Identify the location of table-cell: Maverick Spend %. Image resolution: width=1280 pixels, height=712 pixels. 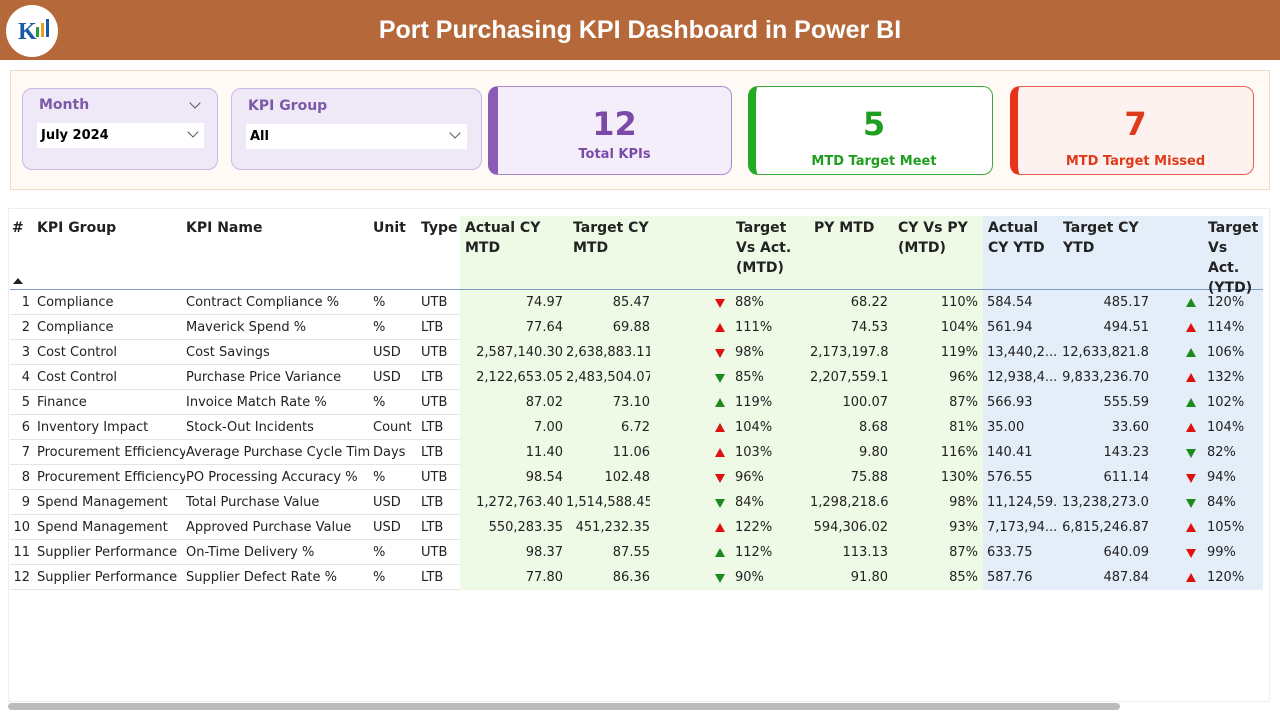
(246, 327).